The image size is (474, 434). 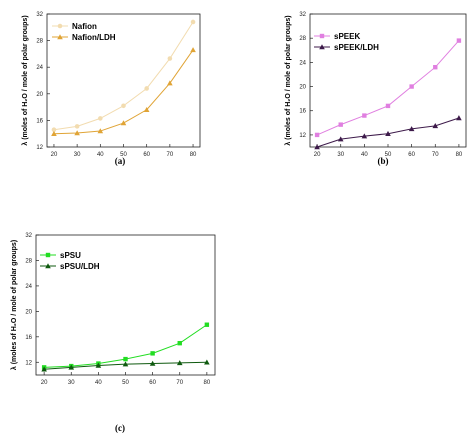 What do you see at coordinates (120, 428) in the screenshot?
I see `panel-caption: (c)` at bounding box center [120, 428].